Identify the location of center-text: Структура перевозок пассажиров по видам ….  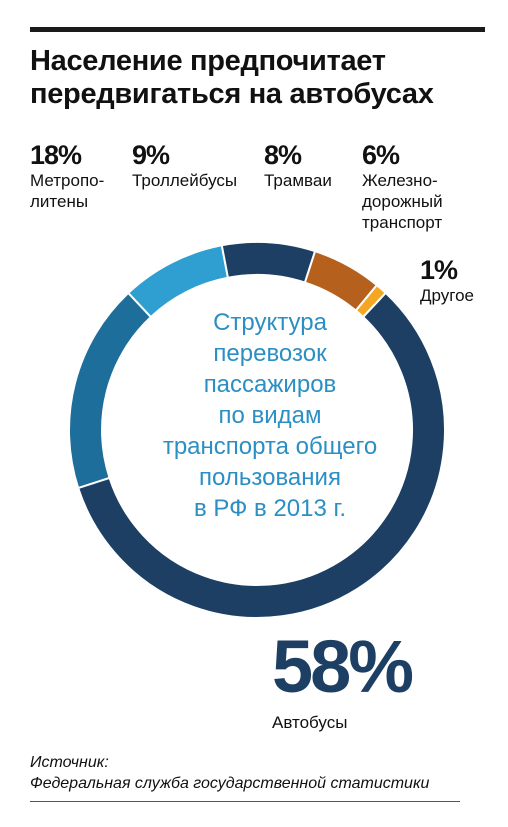
(270, 415).